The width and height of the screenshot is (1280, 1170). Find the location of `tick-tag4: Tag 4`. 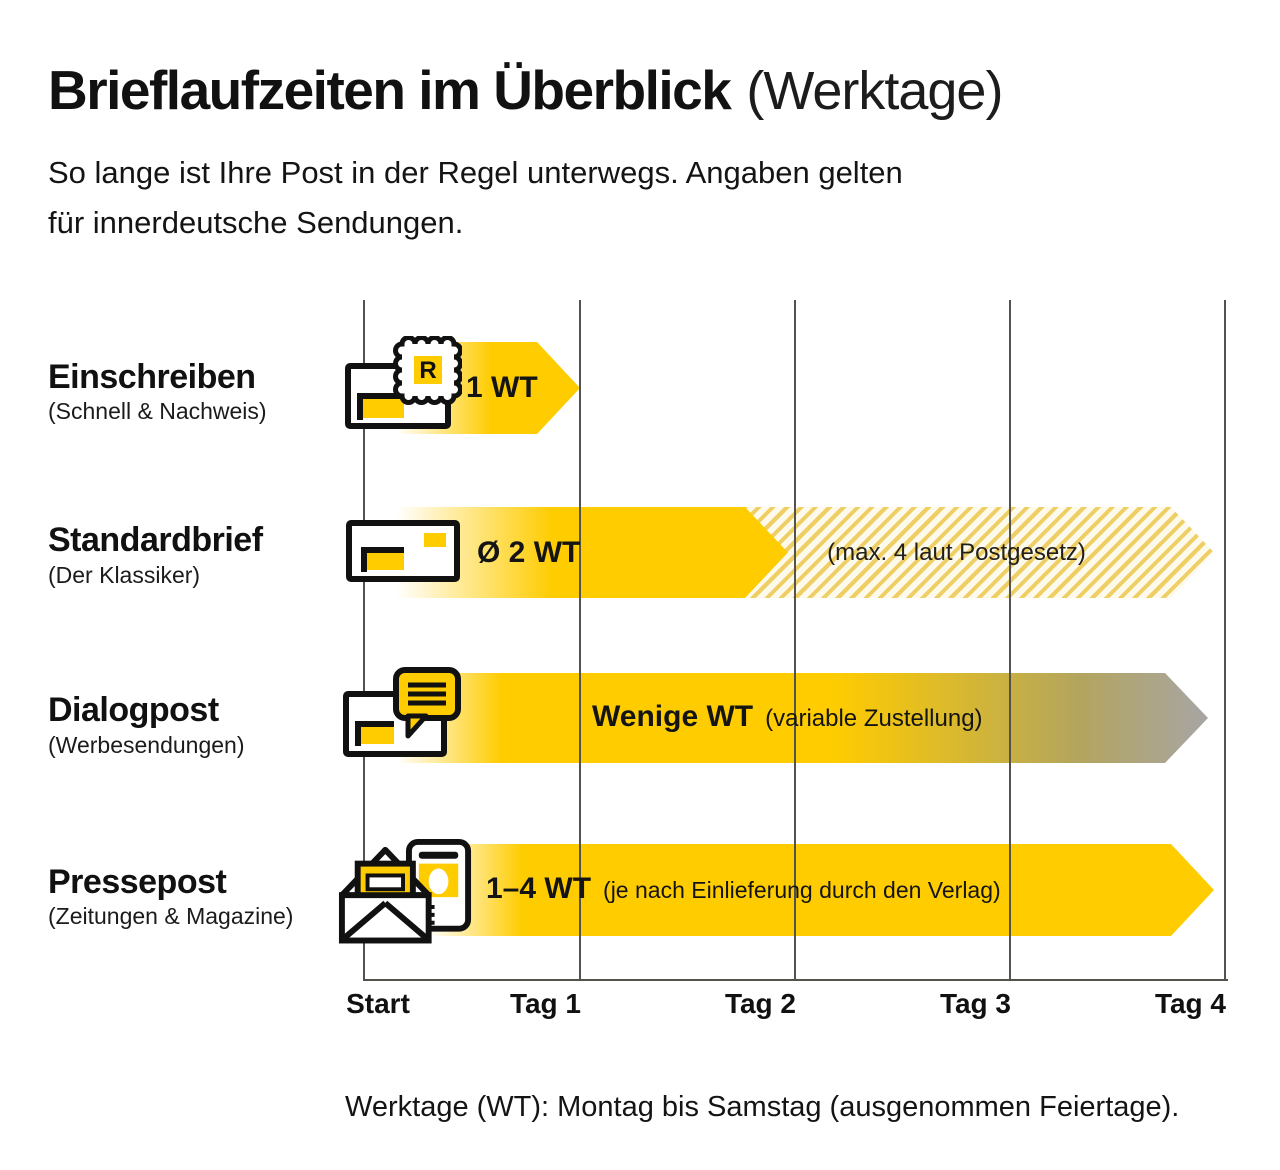

tick-tag4: Tag 4 is located at coordinates (1190, 1003).